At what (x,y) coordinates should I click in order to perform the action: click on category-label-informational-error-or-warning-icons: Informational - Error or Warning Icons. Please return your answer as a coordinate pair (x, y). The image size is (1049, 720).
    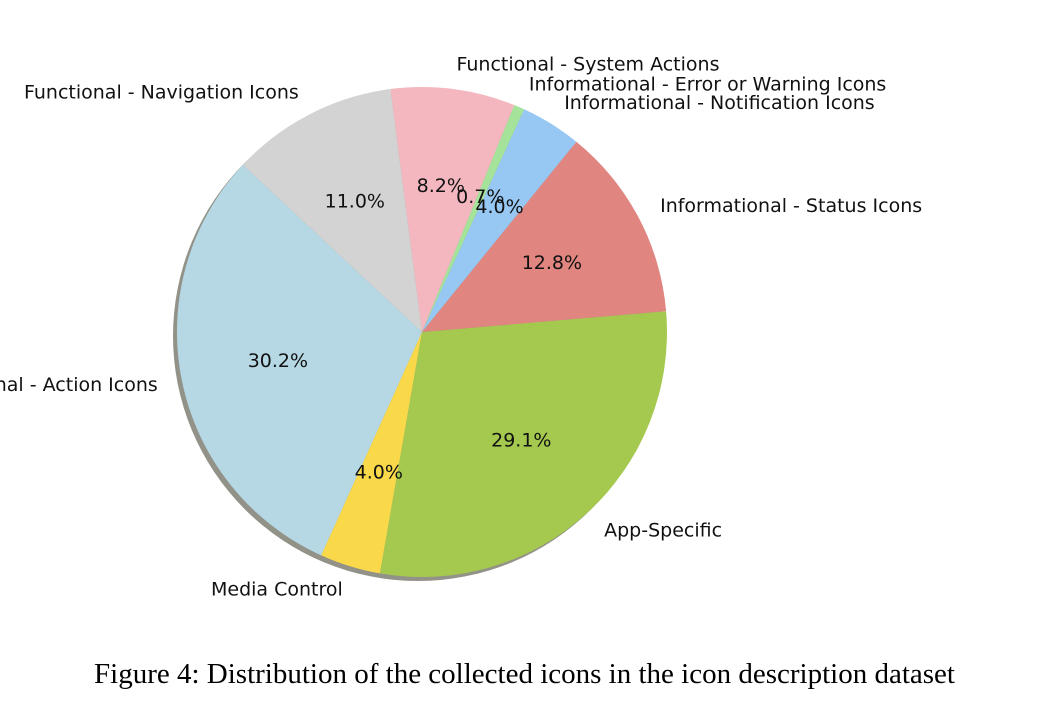
    Looking at the image, I should click on (707, 85).